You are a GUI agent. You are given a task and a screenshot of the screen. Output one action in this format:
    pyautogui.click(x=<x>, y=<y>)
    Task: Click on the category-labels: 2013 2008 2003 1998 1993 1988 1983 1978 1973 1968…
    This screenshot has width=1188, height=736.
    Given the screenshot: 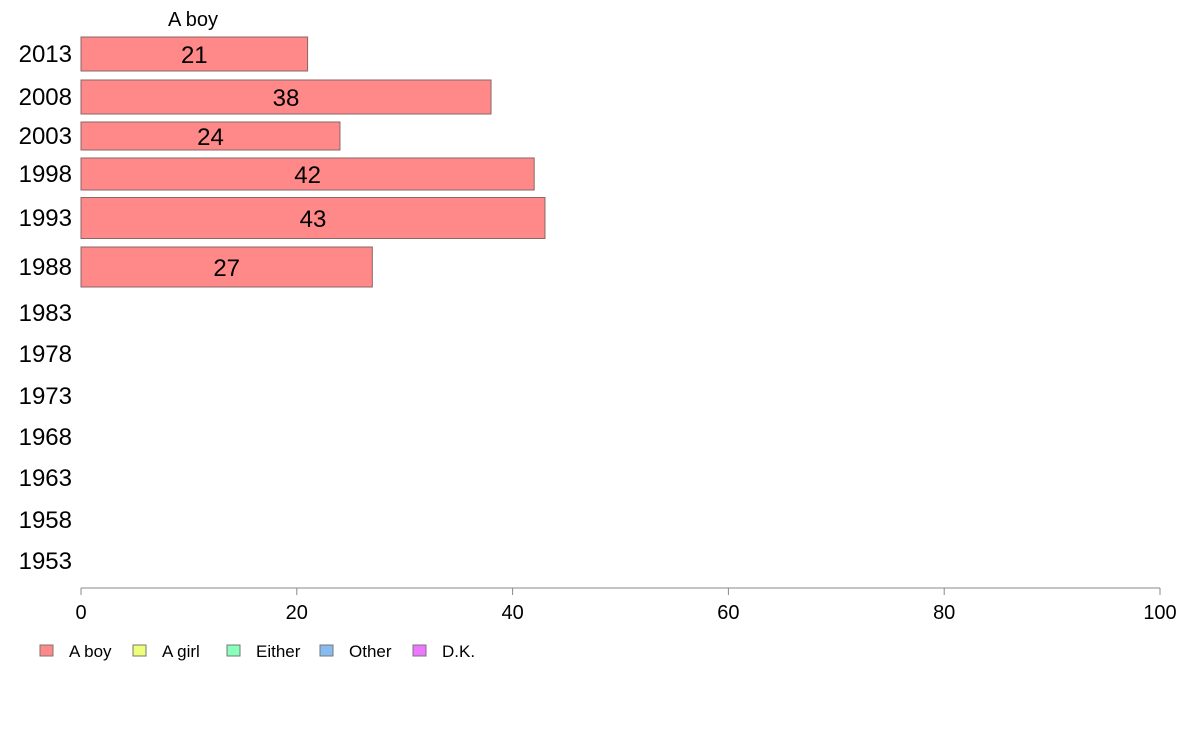 What is the action you would take?
    pyautogui.click(x=45, y=308)
    